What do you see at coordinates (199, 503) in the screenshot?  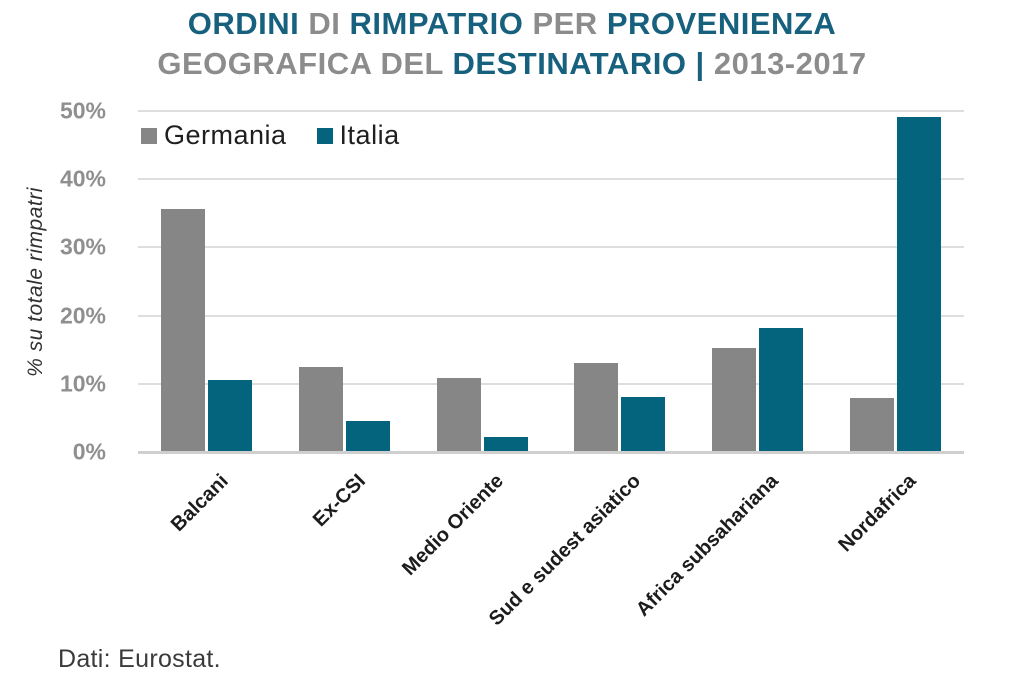 I see `x-axis-label-balcani: Balcani` at bounding box center [199, 503].